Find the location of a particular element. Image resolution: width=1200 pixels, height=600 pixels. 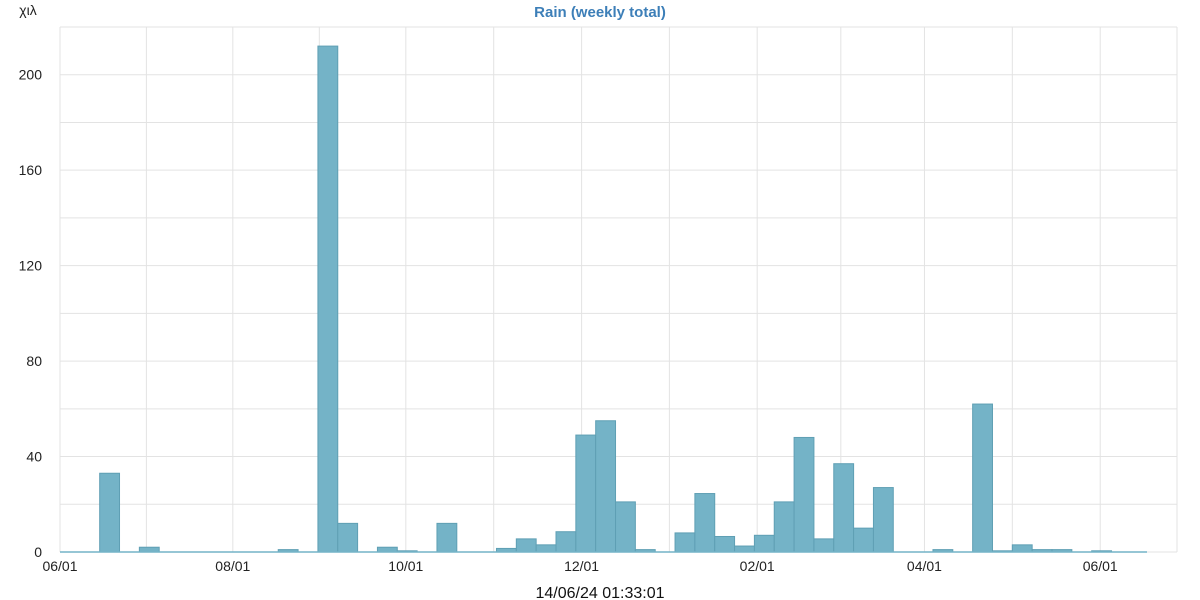

chart-title: Rain (weekly total) is located at coordinates (600, 12).